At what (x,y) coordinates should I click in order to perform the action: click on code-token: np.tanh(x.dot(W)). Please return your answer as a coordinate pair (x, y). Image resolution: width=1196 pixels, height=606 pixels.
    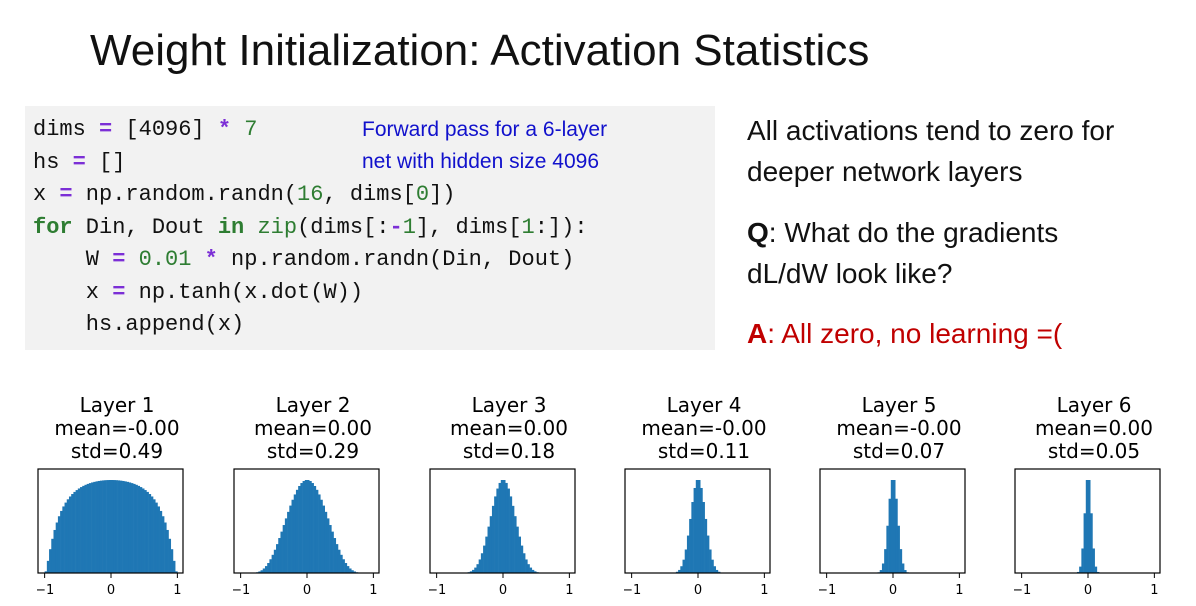
    Looking at the image, I should click on (244, 292).